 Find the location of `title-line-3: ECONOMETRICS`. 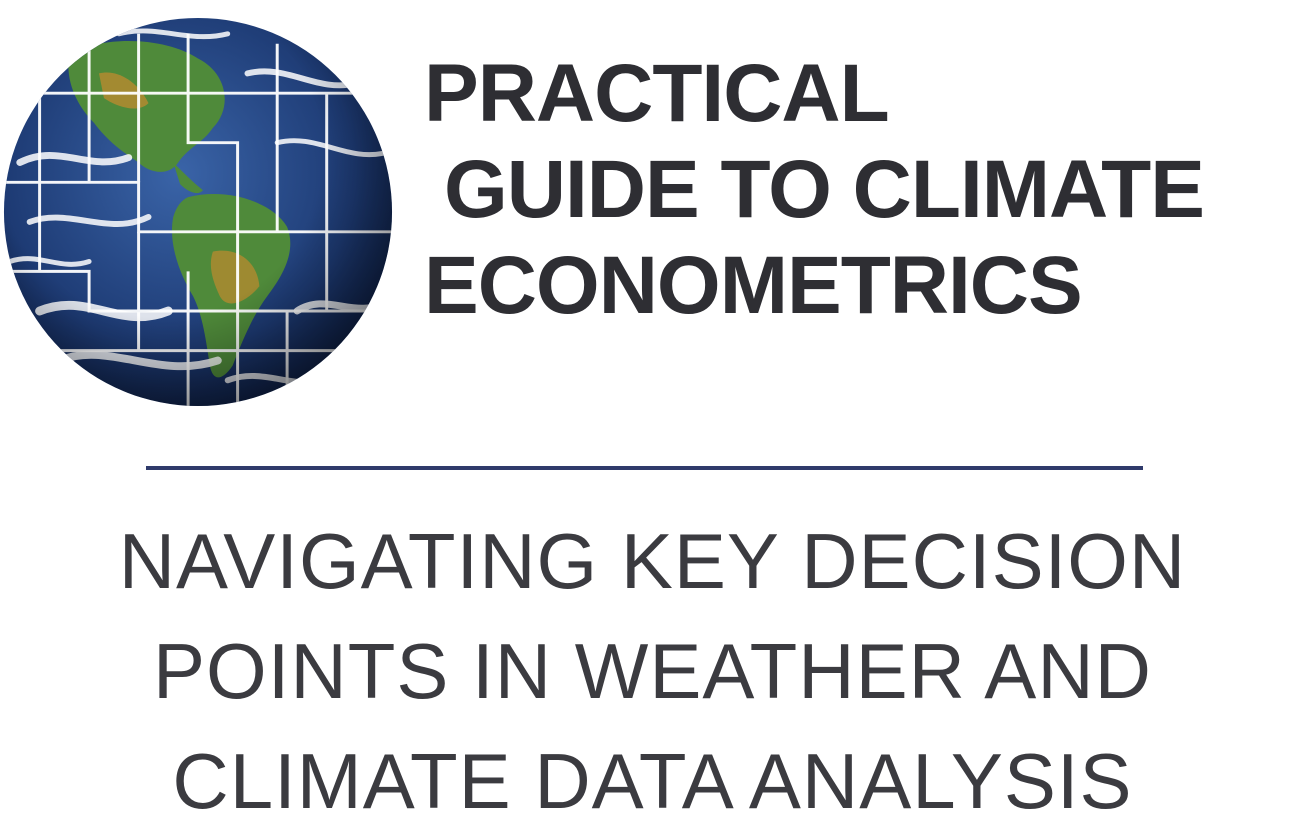

title-line-3: ECONOMETRICS is located at coordinates (753, 285).